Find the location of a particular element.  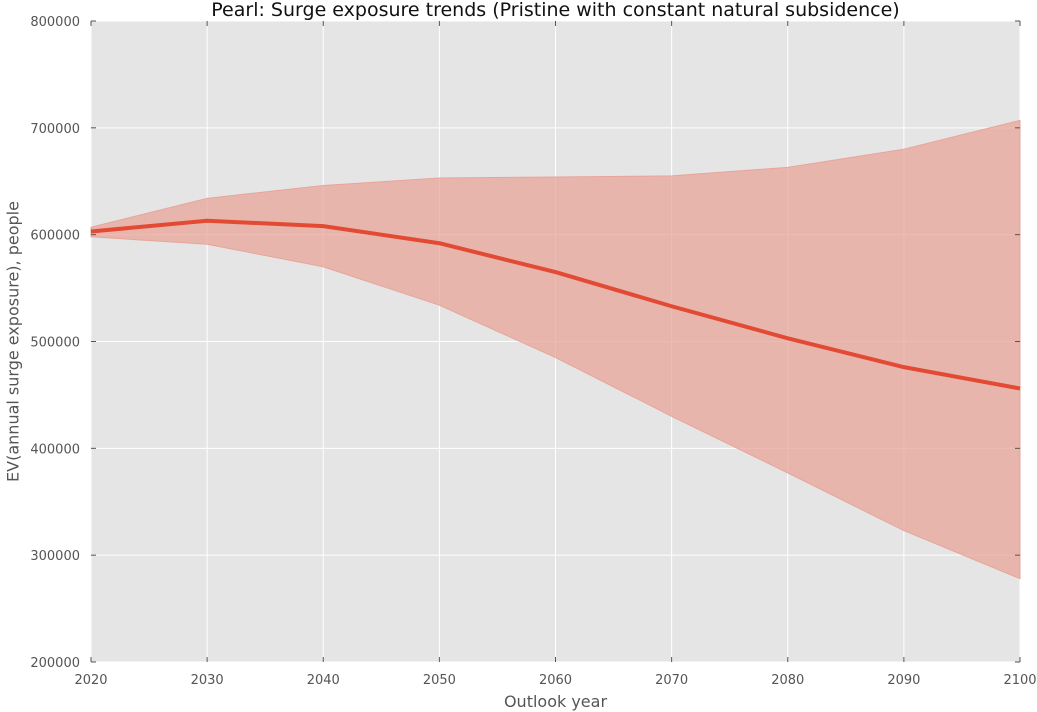

x-tick-label: 2060 is located at coordinates (555, 680).